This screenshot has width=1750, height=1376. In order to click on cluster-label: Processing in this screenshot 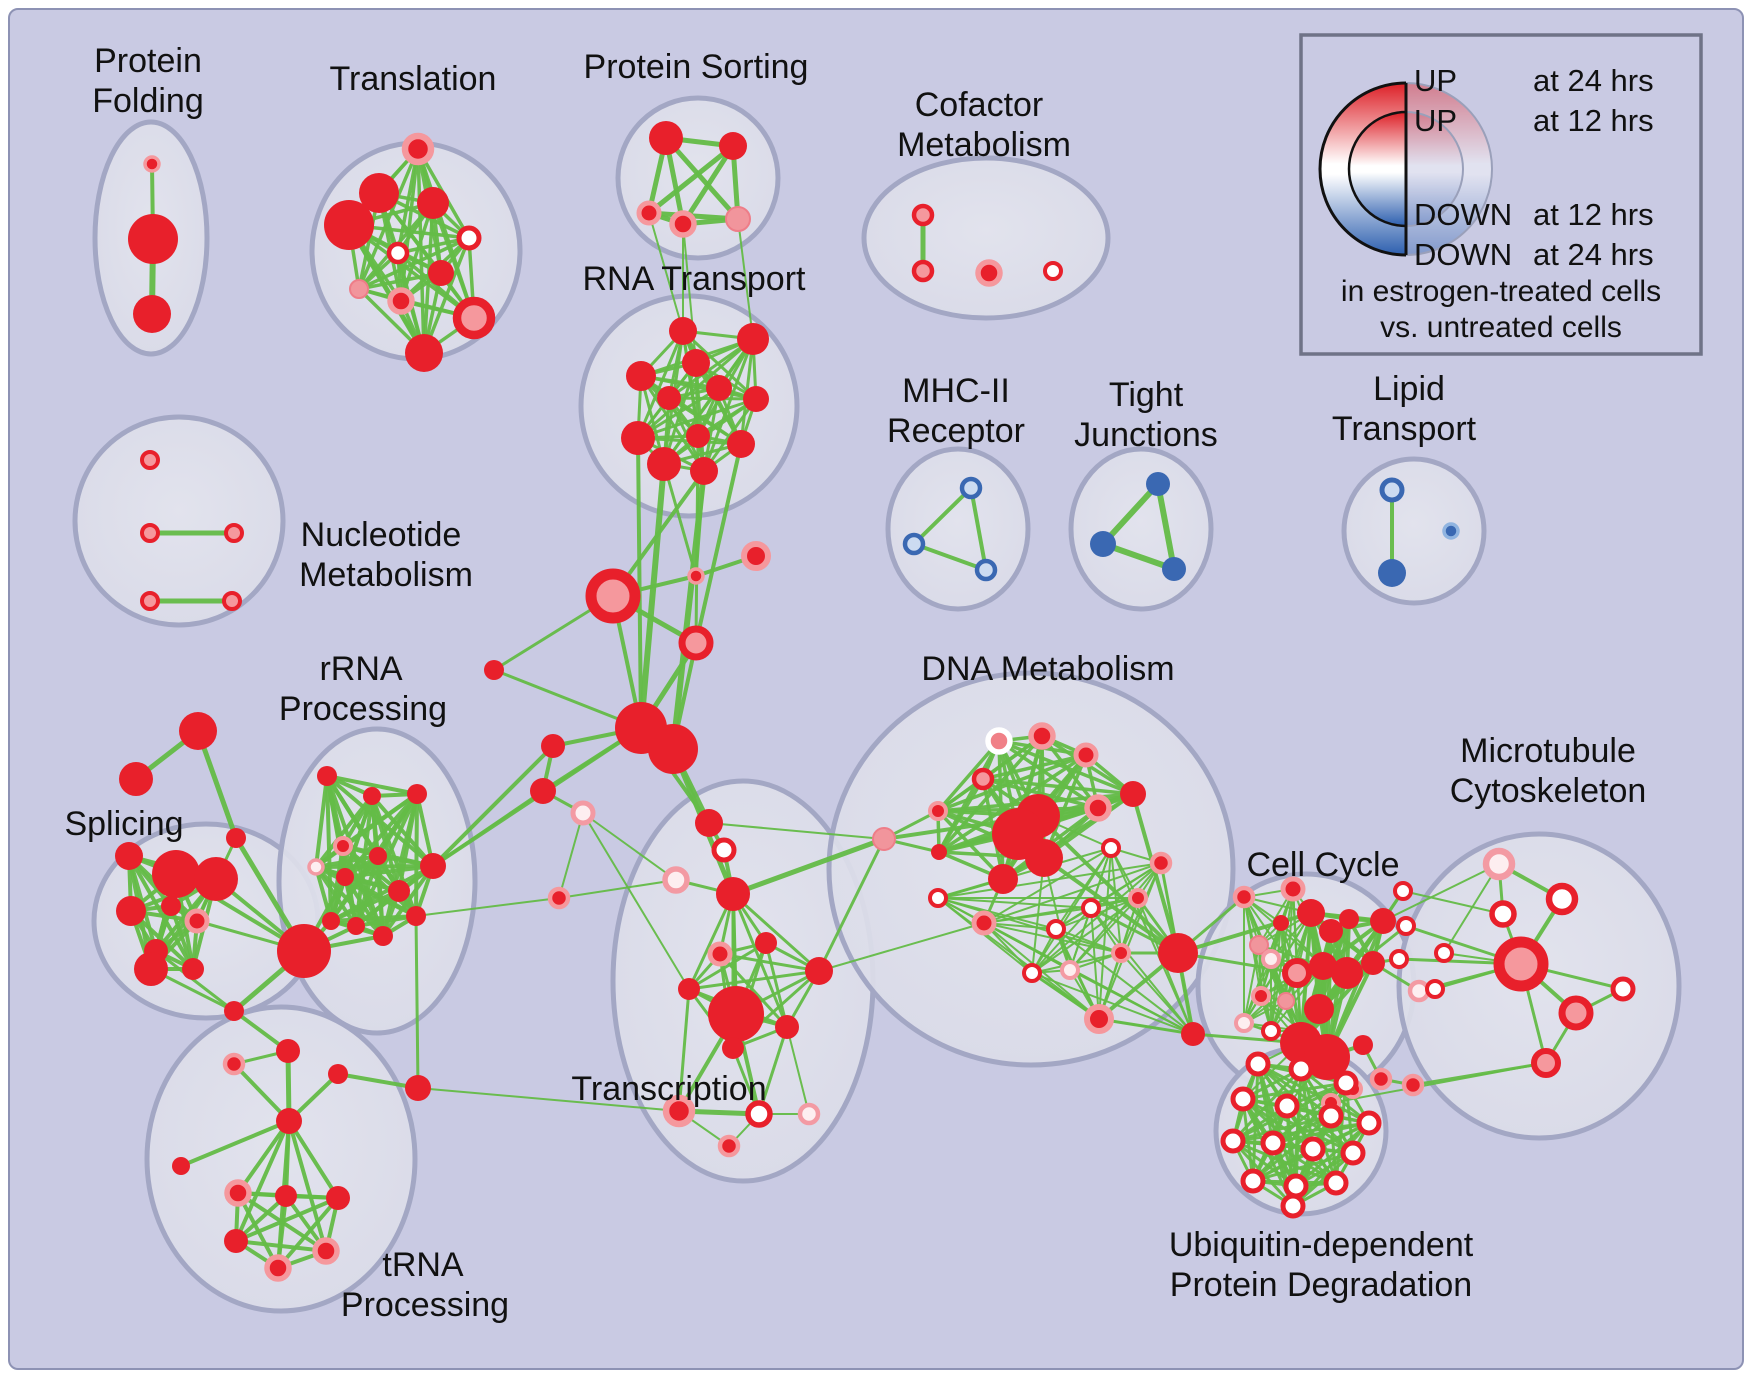, I will do `click(425, 1305)`.